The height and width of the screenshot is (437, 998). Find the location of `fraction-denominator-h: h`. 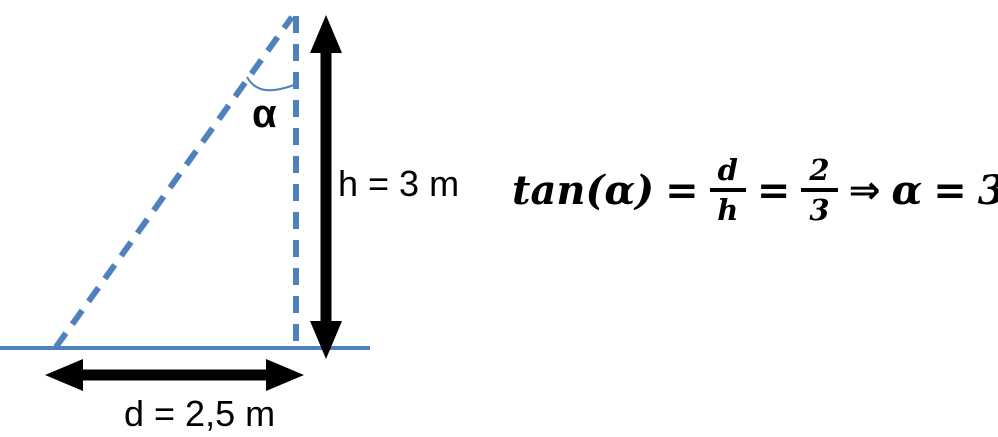

fraction-denominator-h: h is located at coordinates (728, 210).